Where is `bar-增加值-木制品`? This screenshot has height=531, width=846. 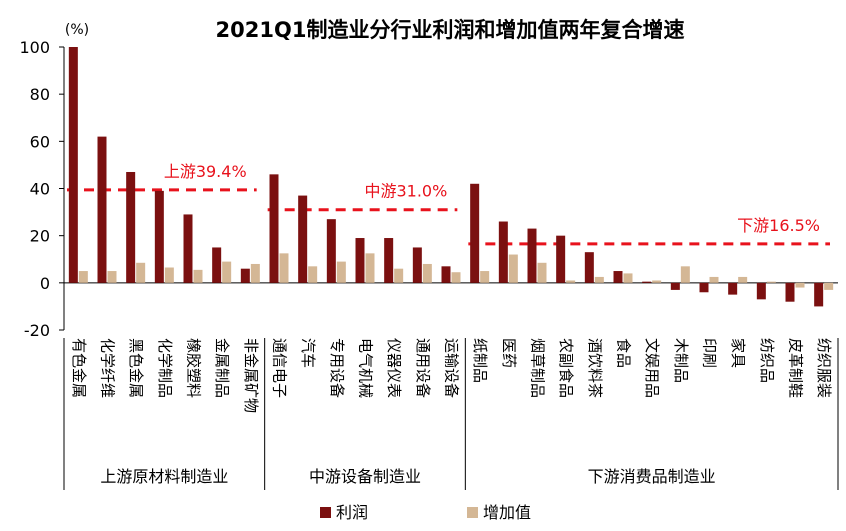
bar-增加值-木制品 is located at coordinates (685, 274).